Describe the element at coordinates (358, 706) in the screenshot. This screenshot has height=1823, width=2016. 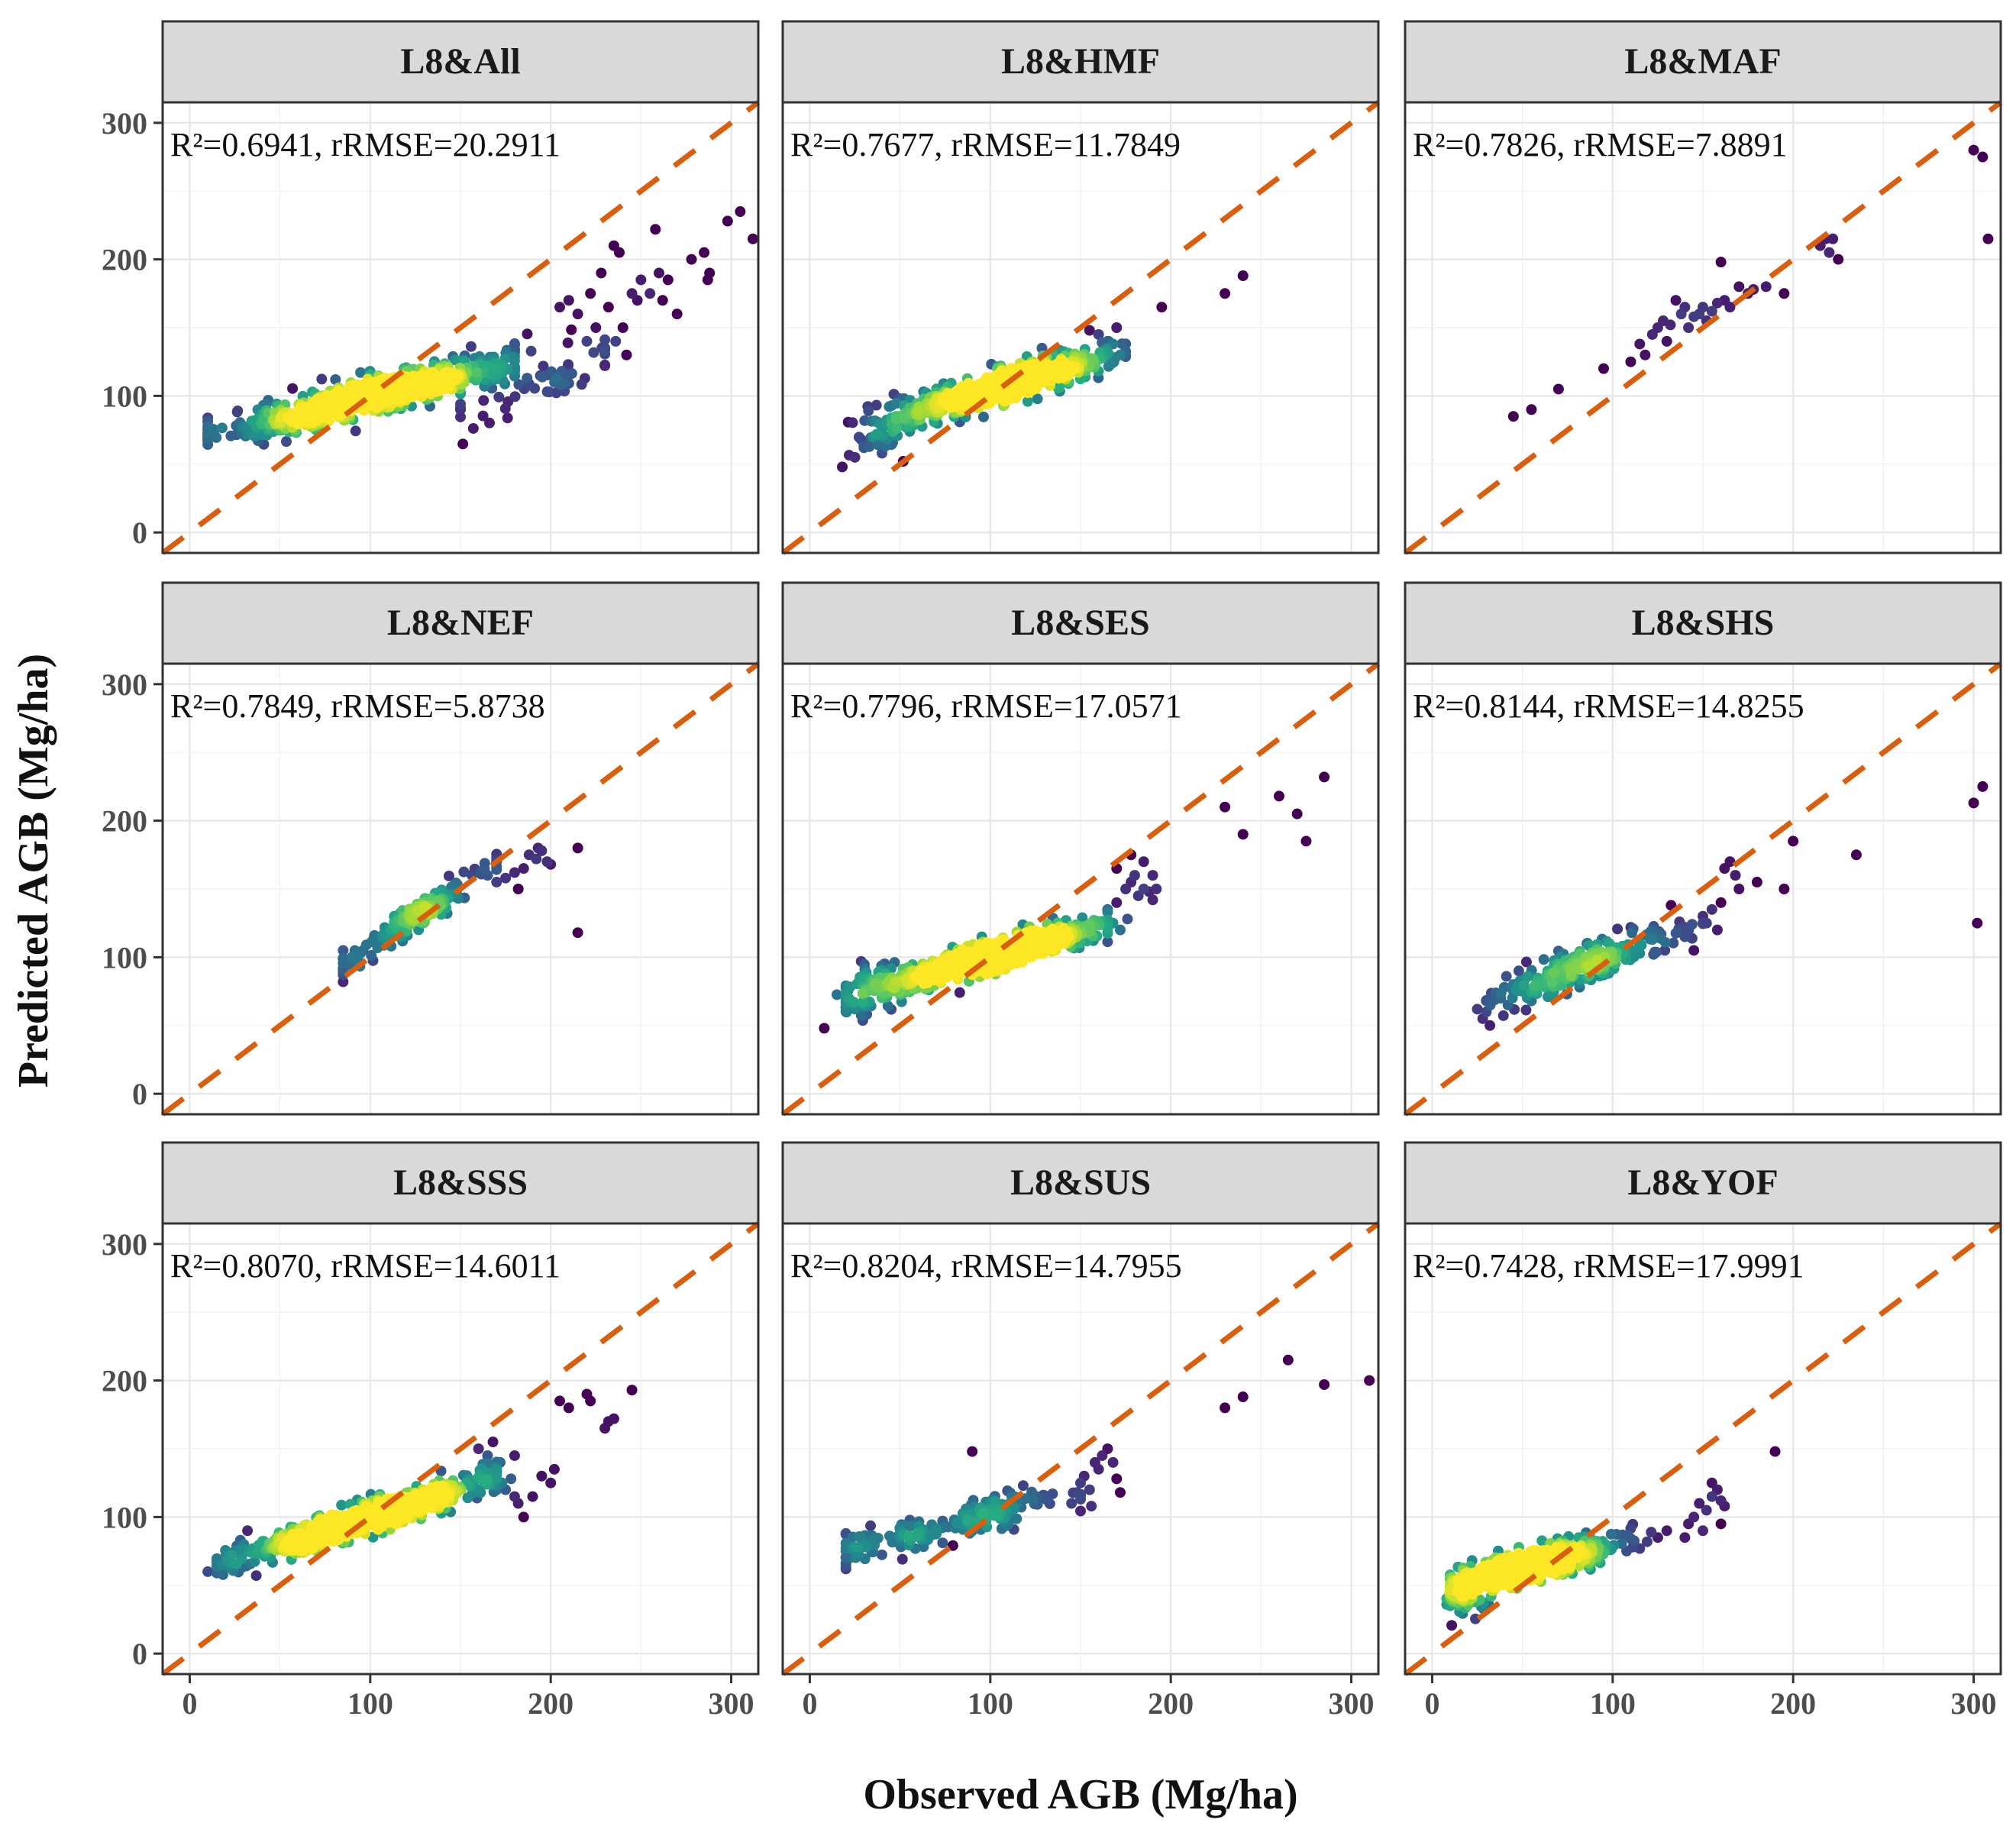
I see `fit-statistics-label: R²=0.7849, rRMSE=5.8738` at that location.